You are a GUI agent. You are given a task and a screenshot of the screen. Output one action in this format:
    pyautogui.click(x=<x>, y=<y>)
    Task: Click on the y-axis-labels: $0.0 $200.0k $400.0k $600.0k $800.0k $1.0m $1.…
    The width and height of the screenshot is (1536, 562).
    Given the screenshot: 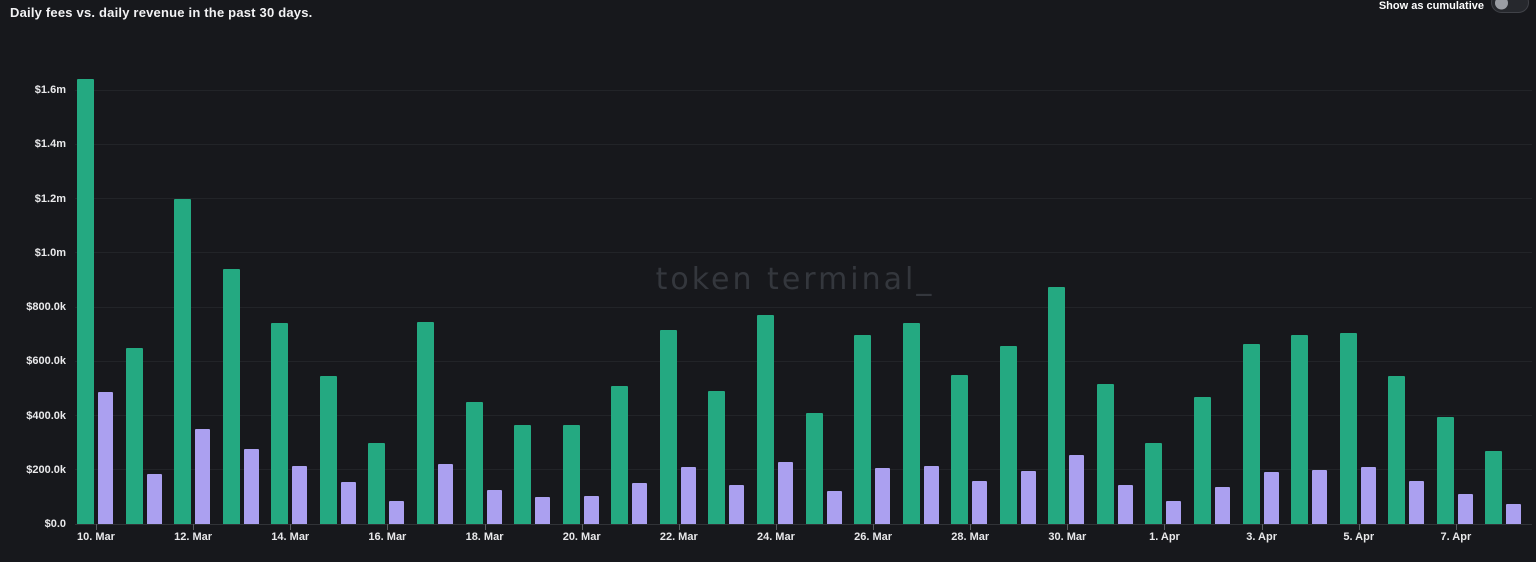 What is the action you would take?
    pyautogui.click(x=33, y=281)
    